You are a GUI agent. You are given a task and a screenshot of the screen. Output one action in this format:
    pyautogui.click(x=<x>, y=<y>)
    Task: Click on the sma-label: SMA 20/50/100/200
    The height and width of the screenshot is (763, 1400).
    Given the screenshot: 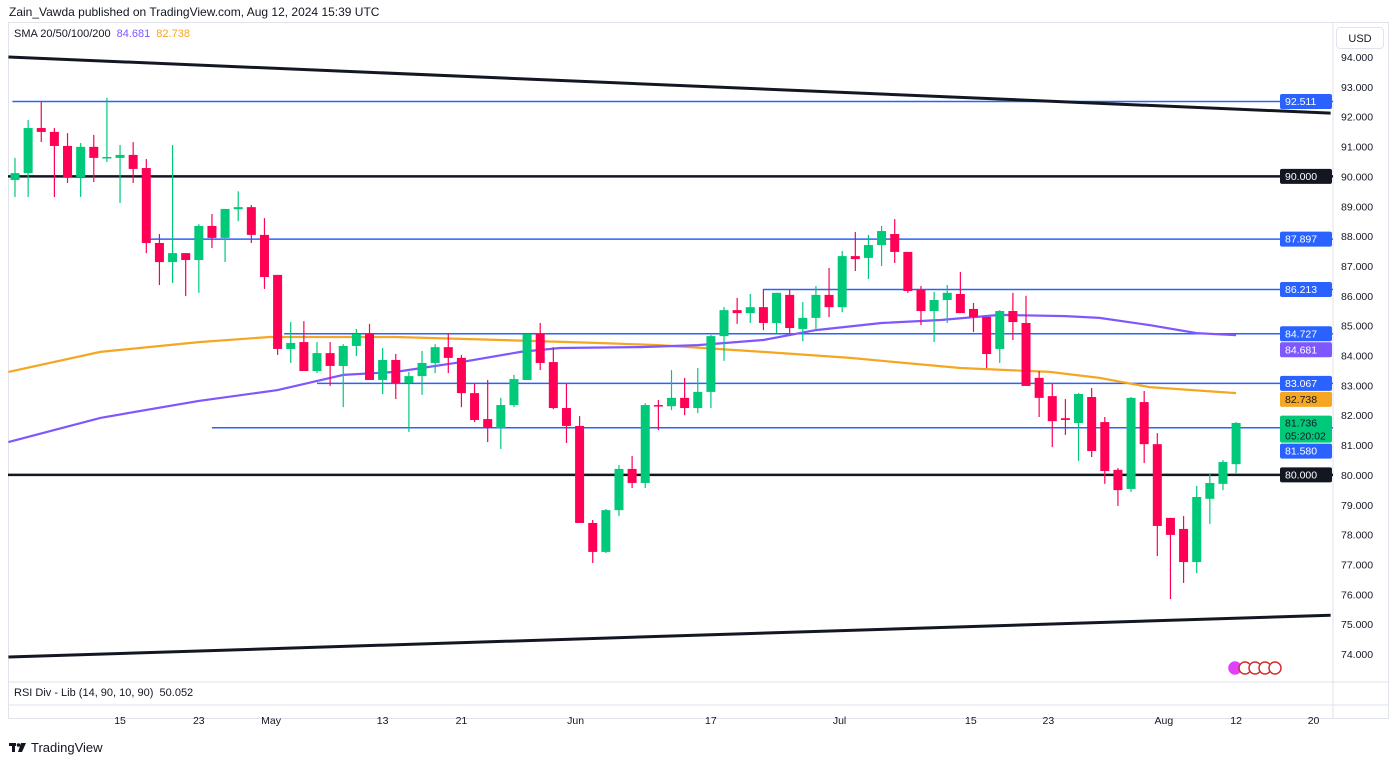 What is the action you would take?
    pyautogui.click(x=62, y=34)
    